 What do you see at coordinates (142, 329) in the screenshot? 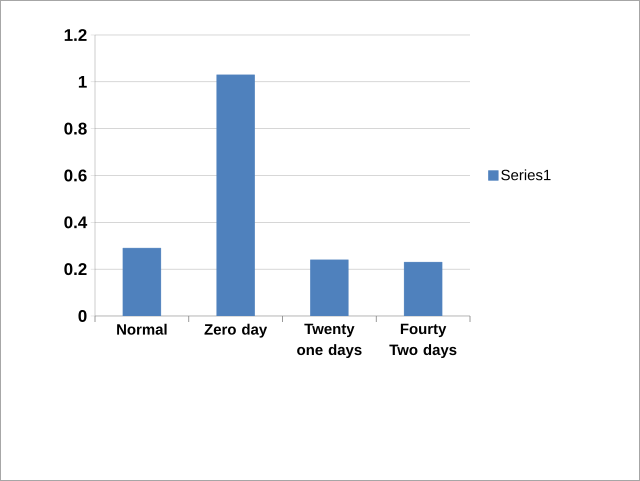
I see `x-tick-label: Normal` at bounding box center [142, 329].